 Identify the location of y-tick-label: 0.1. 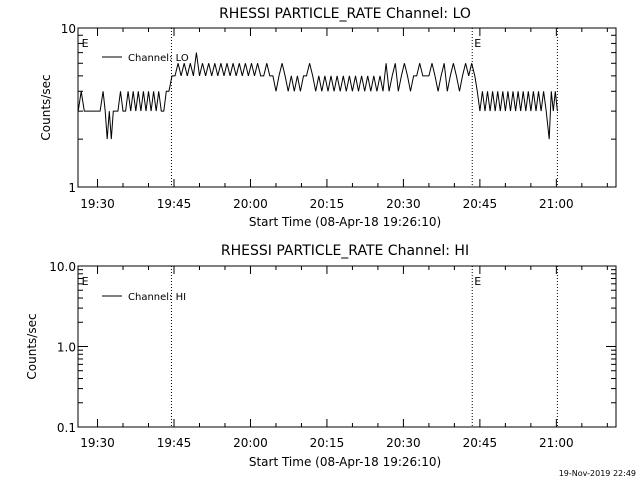
(66, 428).